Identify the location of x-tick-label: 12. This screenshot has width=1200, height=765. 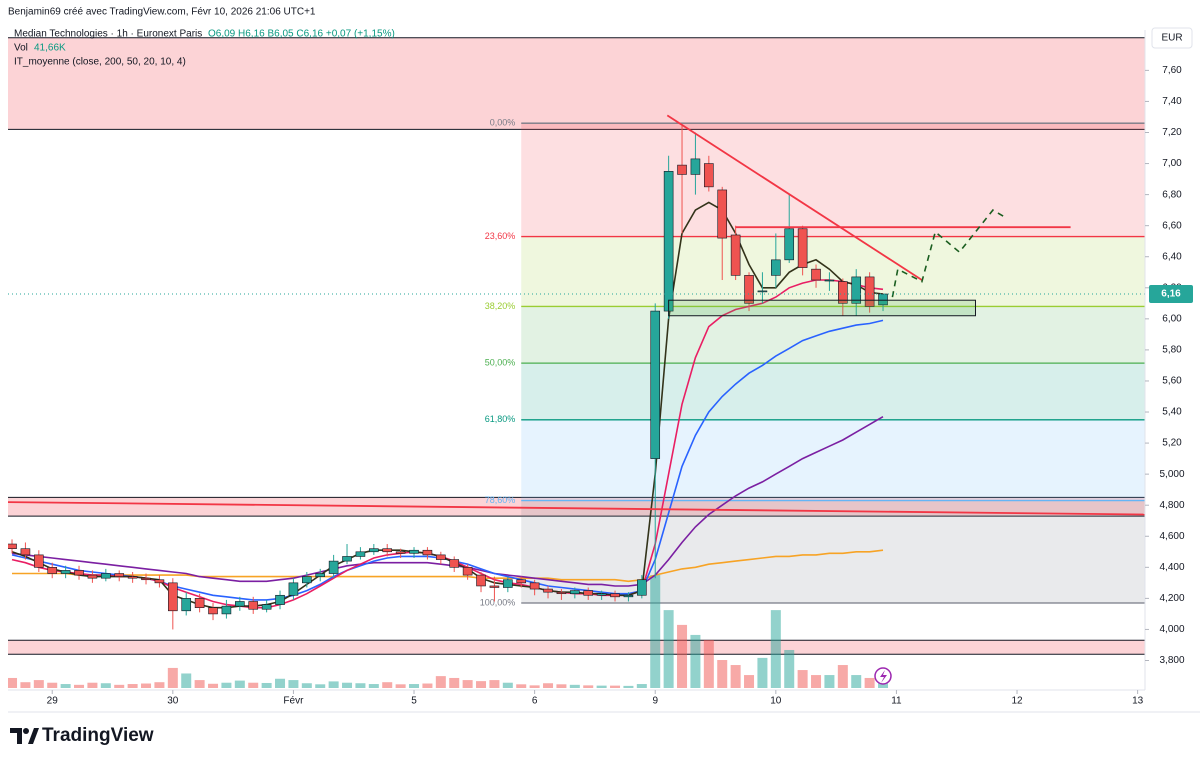
(1017, 701).